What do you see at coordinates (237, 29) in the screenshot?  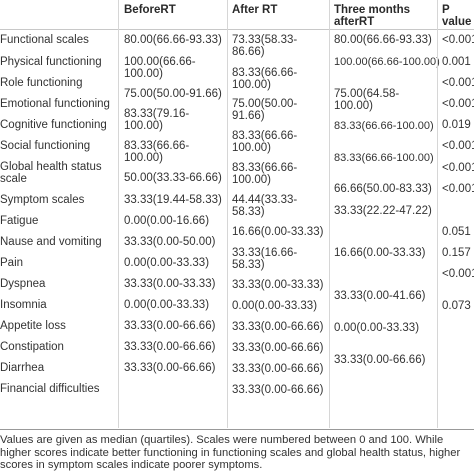 I see `header-divider` at bounding box center [237, 29].